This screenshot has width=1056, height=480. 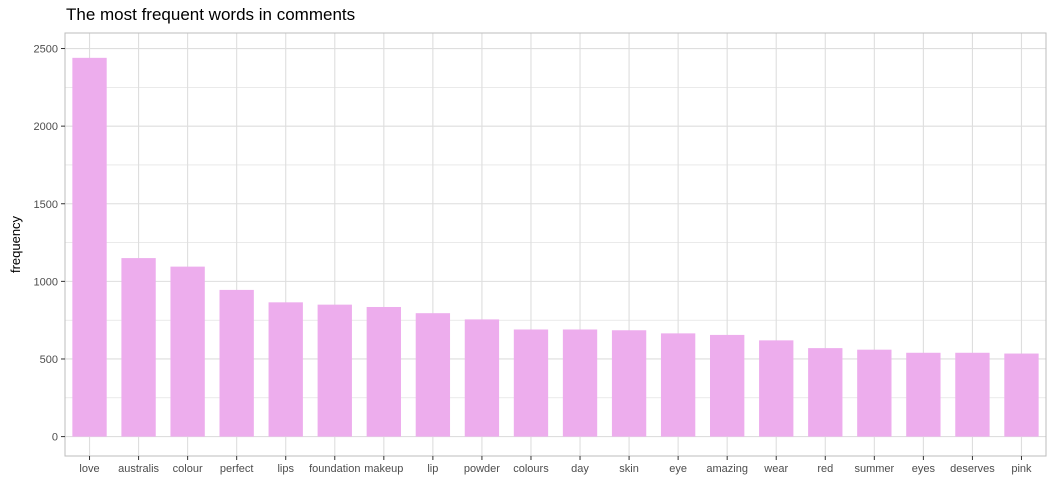 I want to click on x-tick-label-perfect: perfect, so click(x=237, y=469).